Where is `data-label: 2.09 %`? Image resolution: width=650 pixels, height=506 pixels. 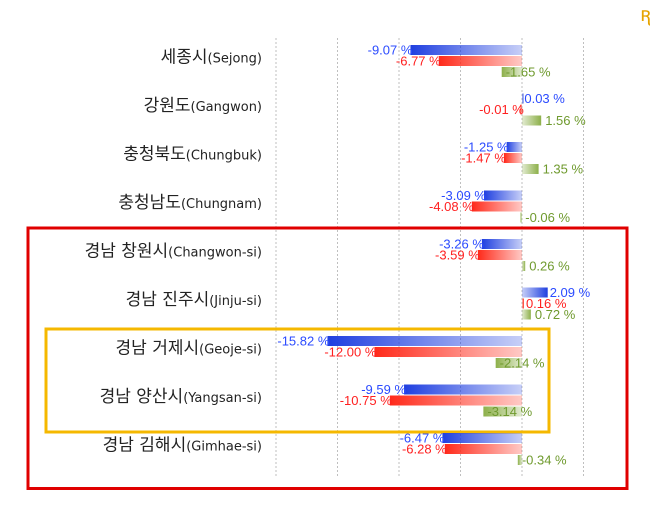 data-label: 2.09 % is located at coordinates (570, 292).